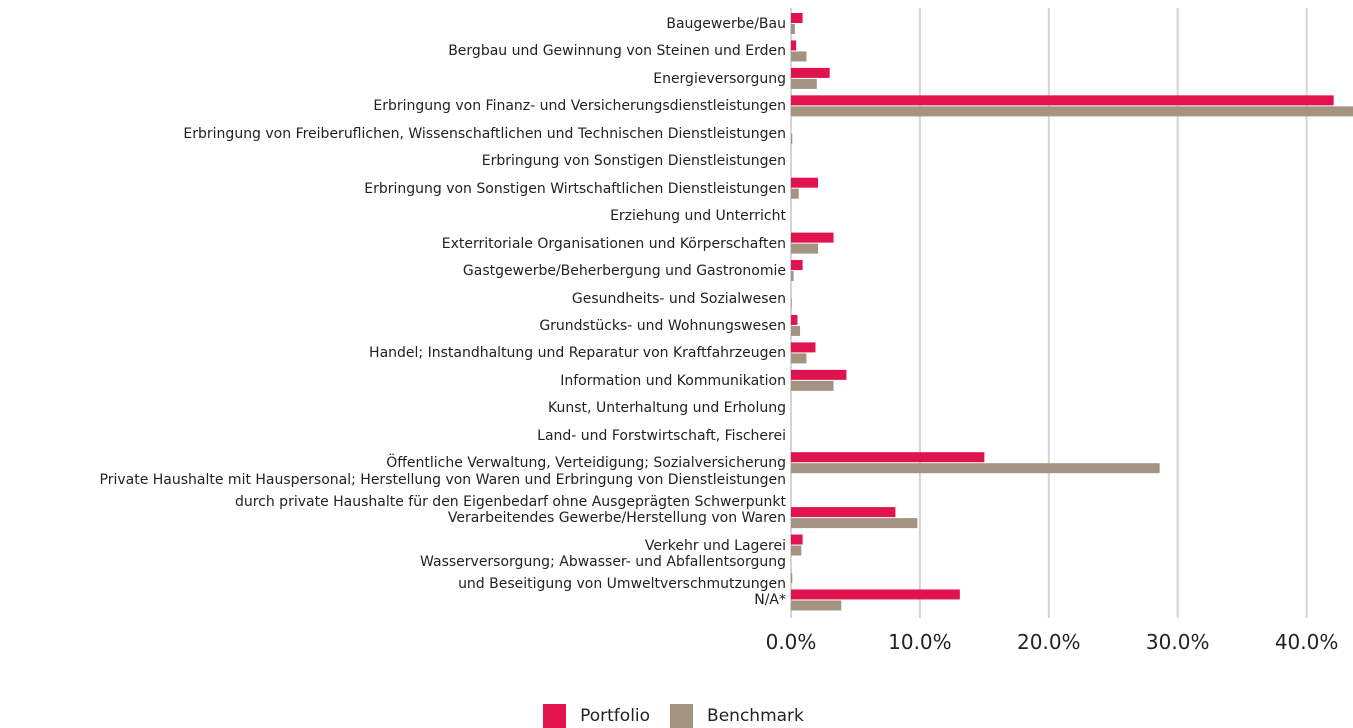 The image size is (1353, 728). Describe the element at coordinates (615, 716) in the screenshot. I see `legend-label: Portfolio` at that location.